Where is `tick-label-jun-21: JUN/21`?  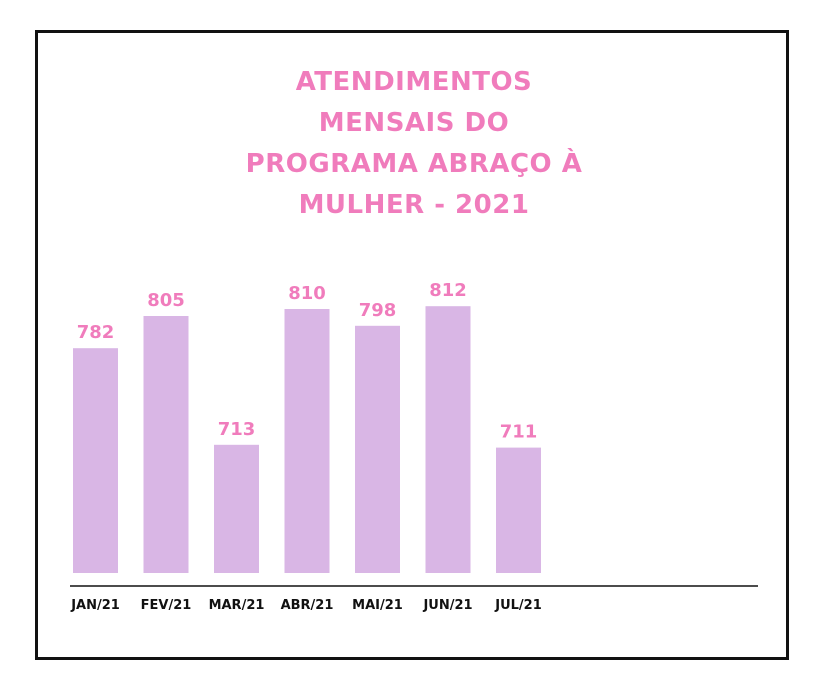
tick-label-jun-21: JUN/21 is located at coordinates (447, 605).